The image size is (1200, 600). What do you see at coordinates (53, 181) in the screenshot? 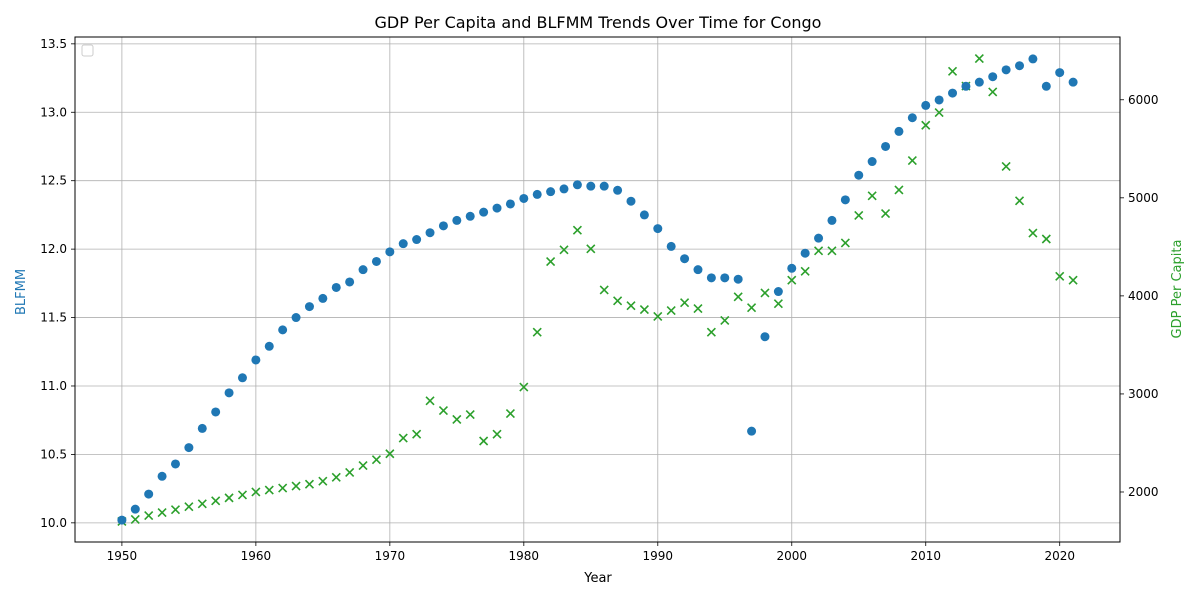
I see `y-tick-label-left: 12.5` at bounding box center [53, 181].